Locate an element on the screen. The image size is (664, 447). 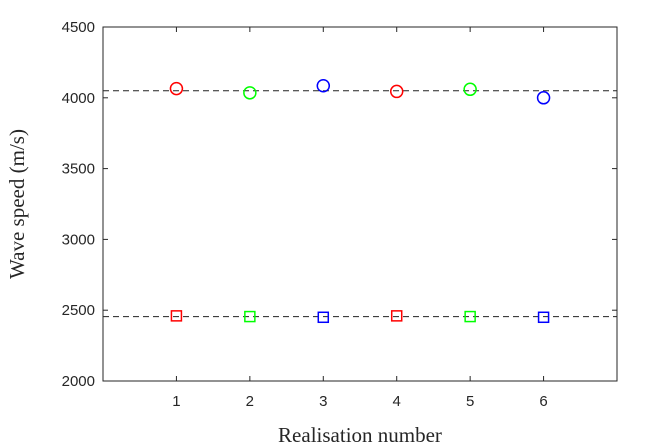
x-tick-label: 6 is located at coordinates (543, 401).